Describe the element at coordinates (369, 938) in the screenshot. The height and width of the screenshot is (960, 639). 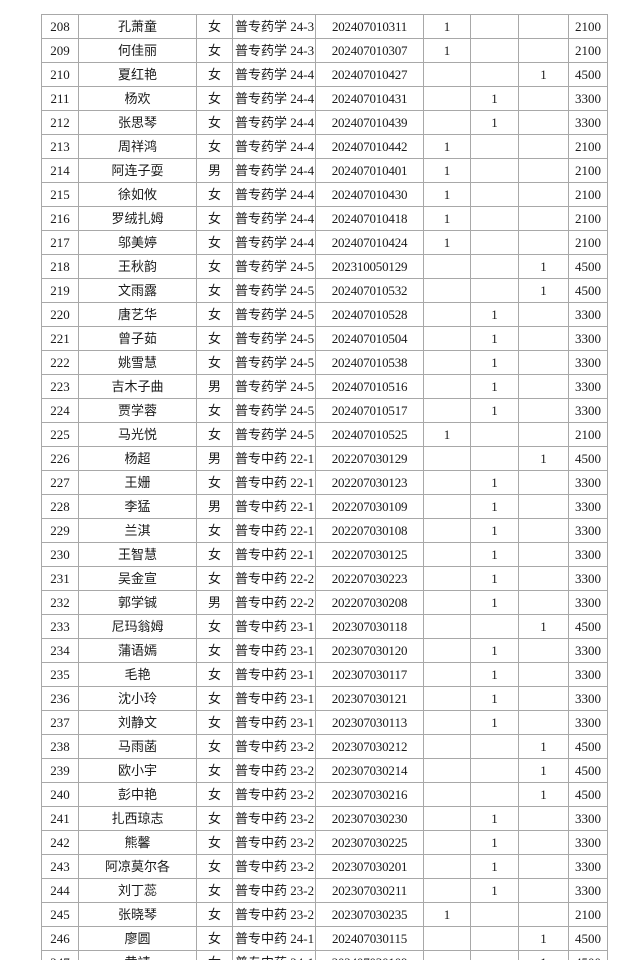
I see `cell-student-id: 202407030115` at that location.